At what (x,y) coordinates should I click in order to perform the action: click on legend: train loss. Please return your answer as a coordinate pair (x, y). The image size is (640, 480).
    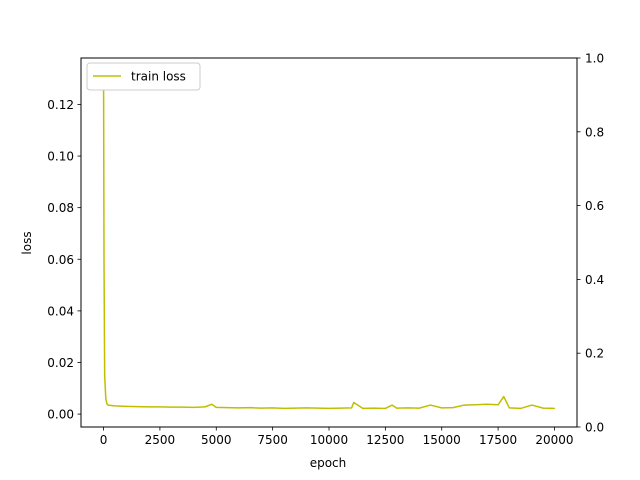
    Looking at the image, I should click on (143, 76).